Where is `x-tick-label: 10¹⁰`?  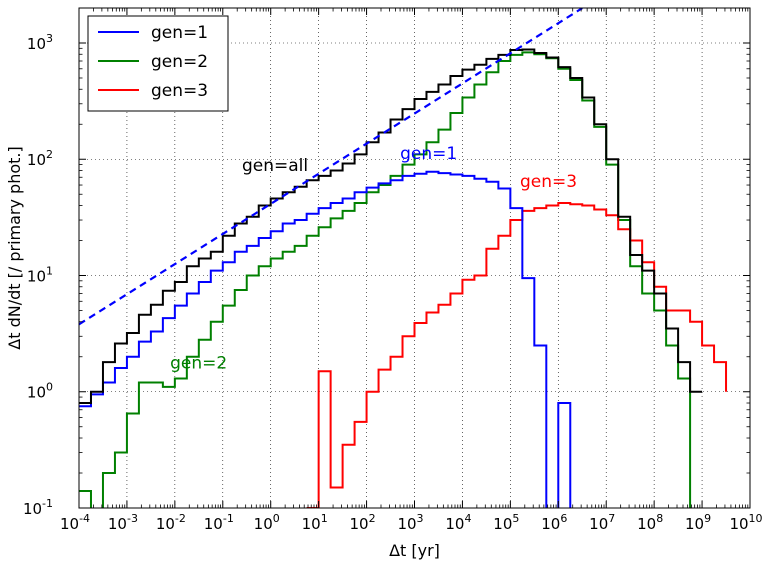
x-tick-label: 10¹⁰ is located at coordinates (745, 522).